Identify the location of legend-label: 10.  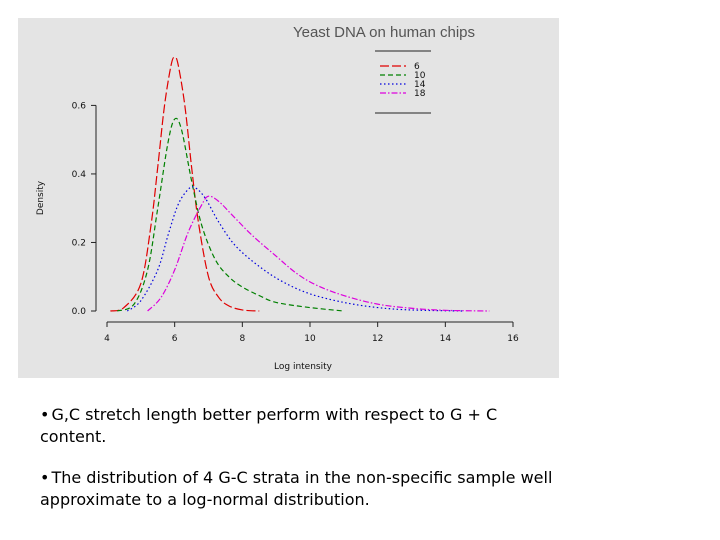
(420, 76).